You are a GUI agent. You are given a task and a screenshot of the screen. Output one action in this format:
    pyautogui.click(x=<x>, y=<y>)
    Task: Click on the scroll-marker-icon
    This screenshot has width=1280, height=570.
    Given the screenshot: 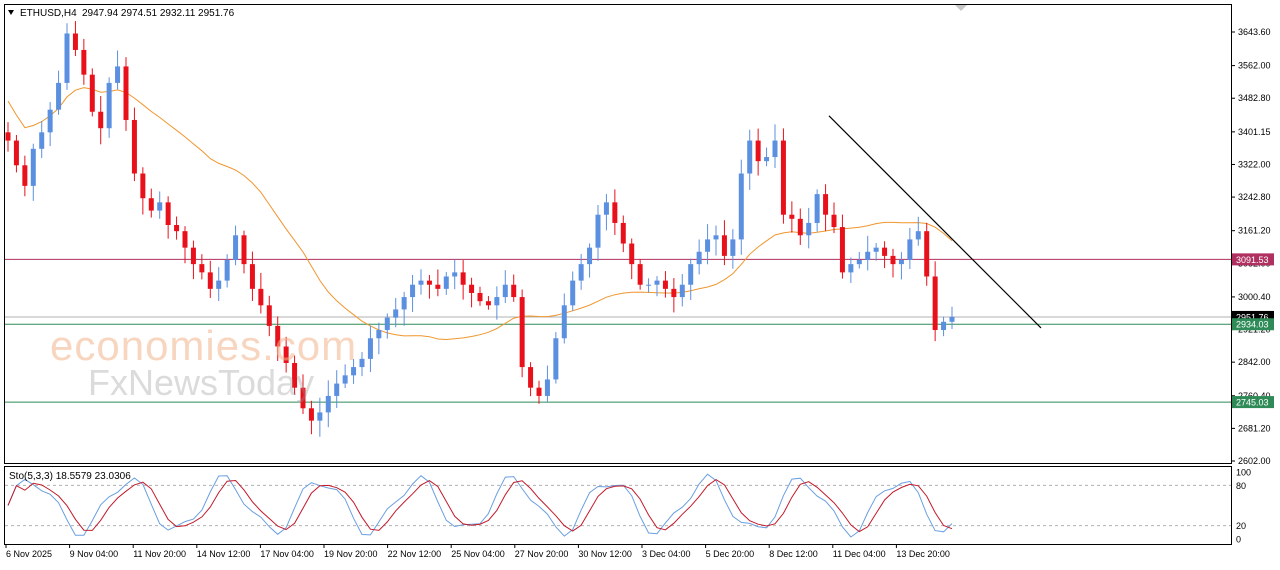 What is the action you would take?
    pyautogui.click(x=961, y=8)
    